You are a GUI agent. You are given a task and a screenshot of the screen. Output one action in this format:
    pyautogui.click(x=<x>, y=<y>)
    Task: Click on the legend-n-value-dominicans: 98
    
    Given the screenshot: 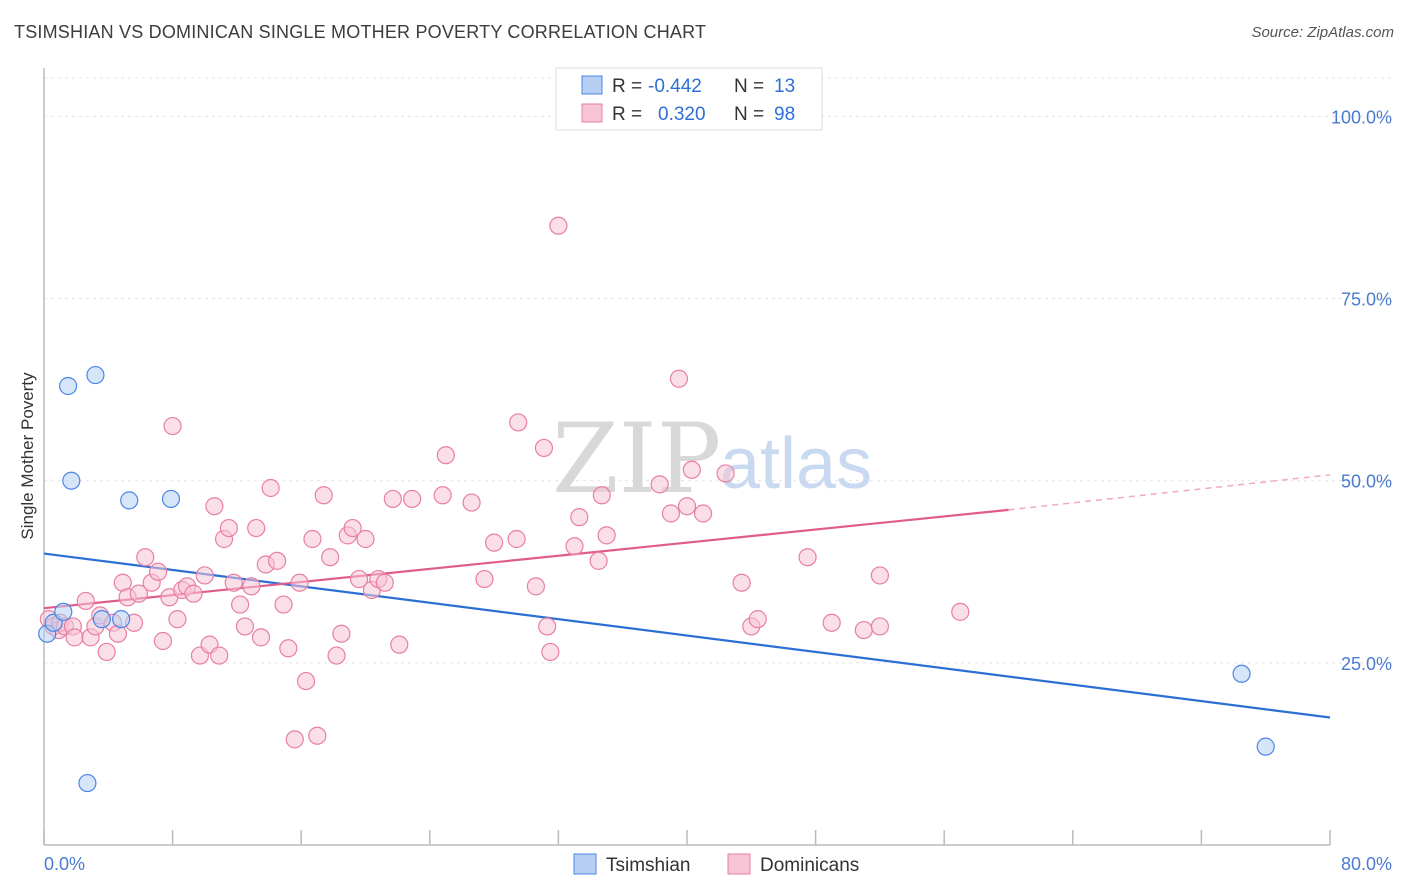 What is the action you would take?
    pyautogui.click(x=784, y=114)
    